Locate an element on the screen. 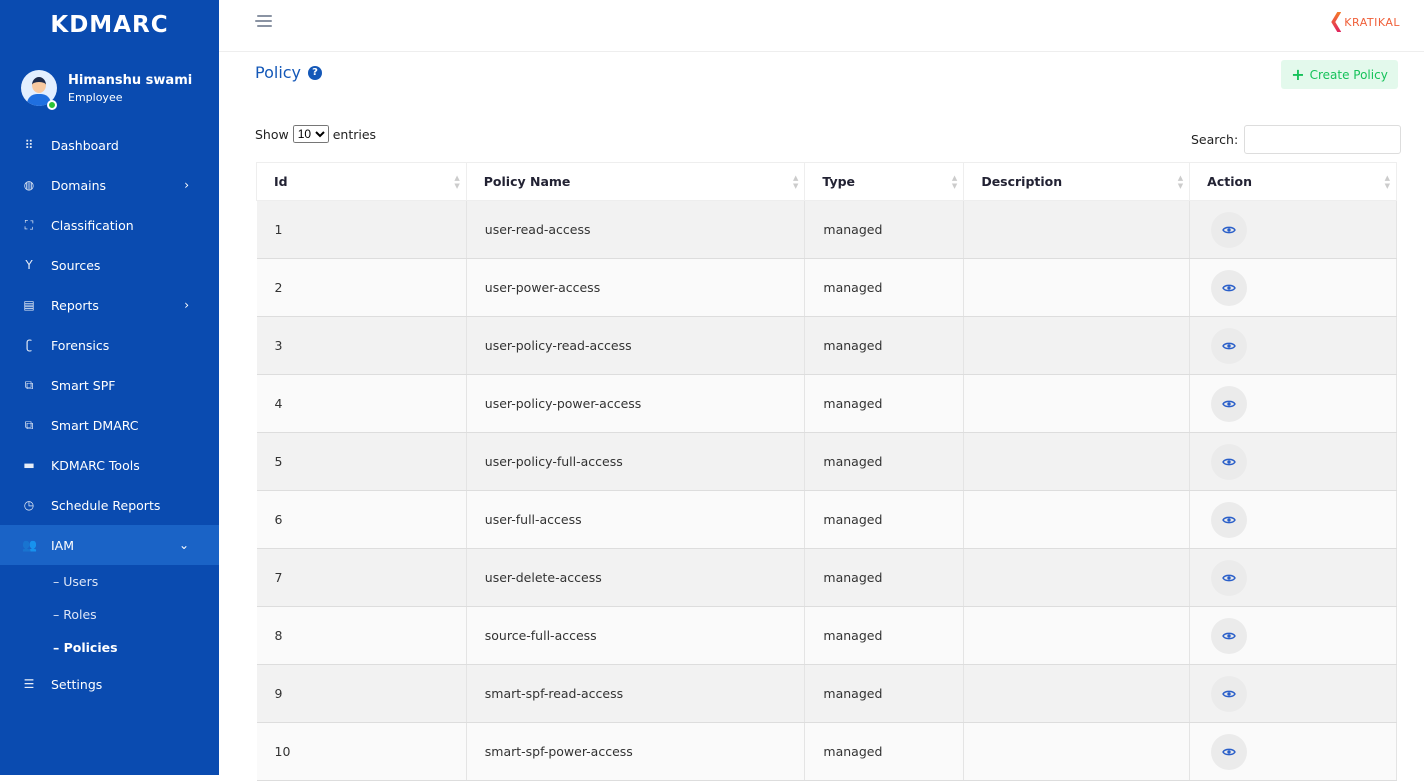 This screenshot has height=781, width=1424. show-label: Show is located at coordinates (272, 134).